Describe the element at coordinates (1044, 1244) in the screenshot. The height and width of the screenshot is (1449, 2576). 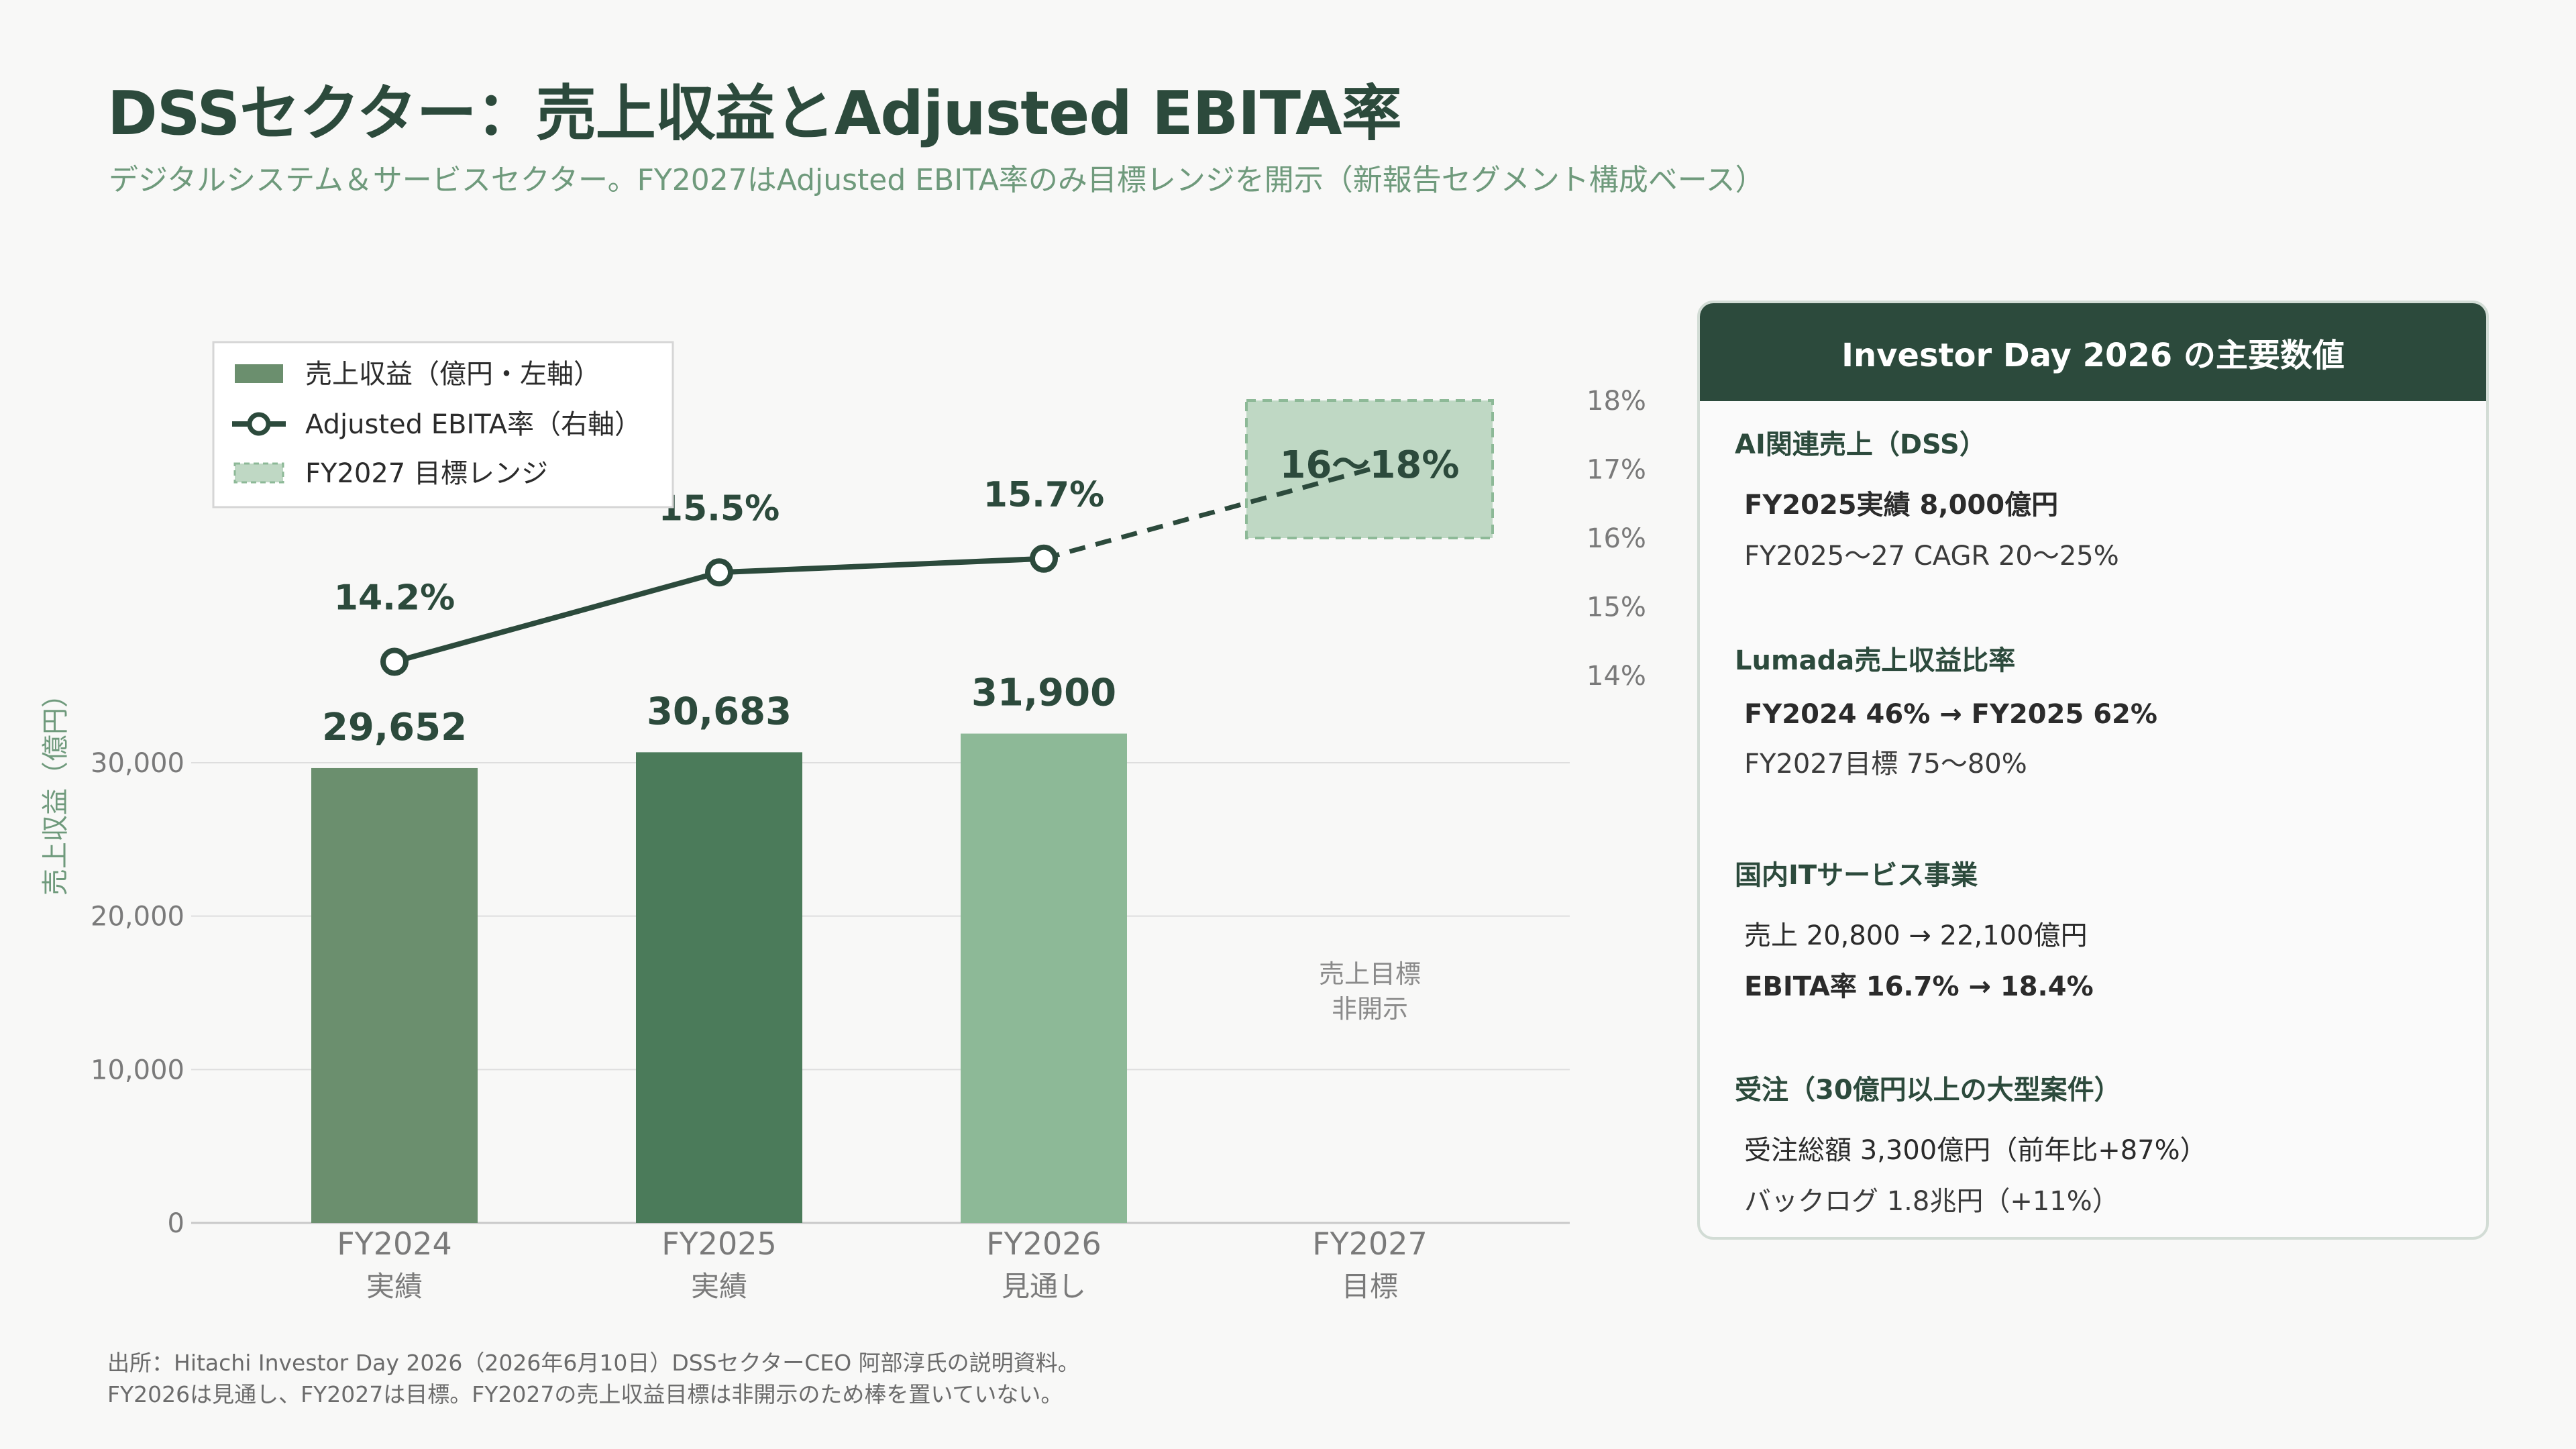
I see `x-tick-label: FY2026` at that location.